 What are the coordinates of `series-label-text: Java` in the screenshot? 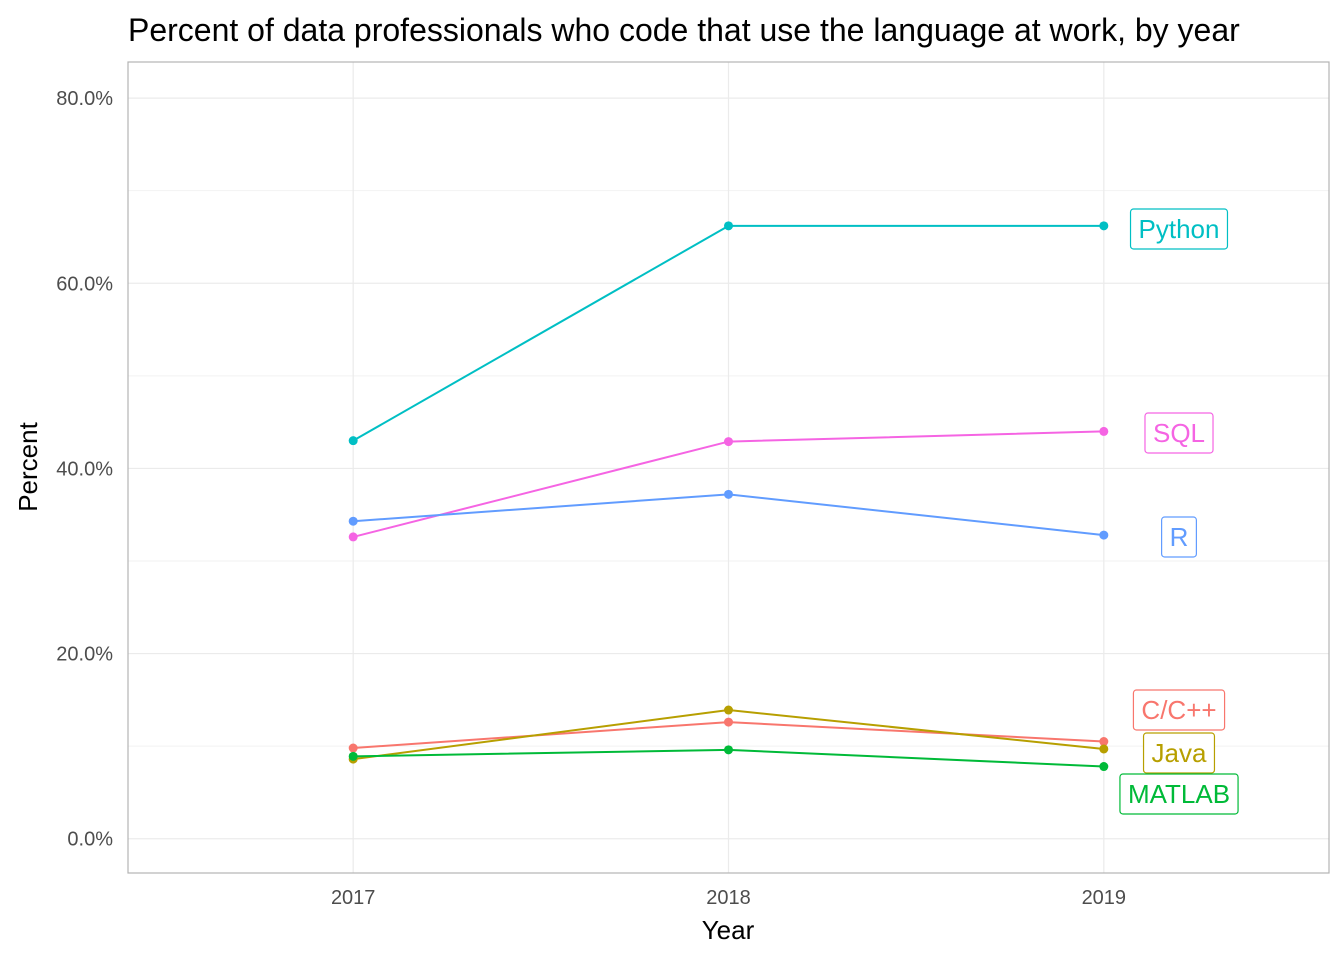 It's located at (1179, 753).